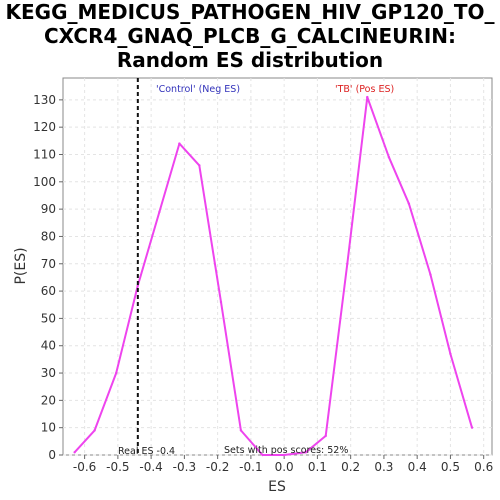  I want to click on x-tick-label: -0.3, so click(184, 467).